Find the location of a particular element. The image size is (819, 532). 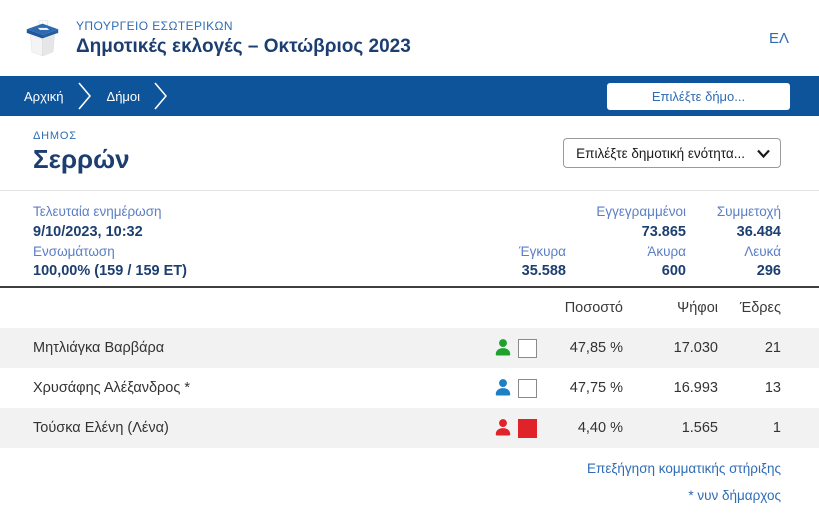

stat-blank: Λευκά 296 is located at coordinates (733, 262).